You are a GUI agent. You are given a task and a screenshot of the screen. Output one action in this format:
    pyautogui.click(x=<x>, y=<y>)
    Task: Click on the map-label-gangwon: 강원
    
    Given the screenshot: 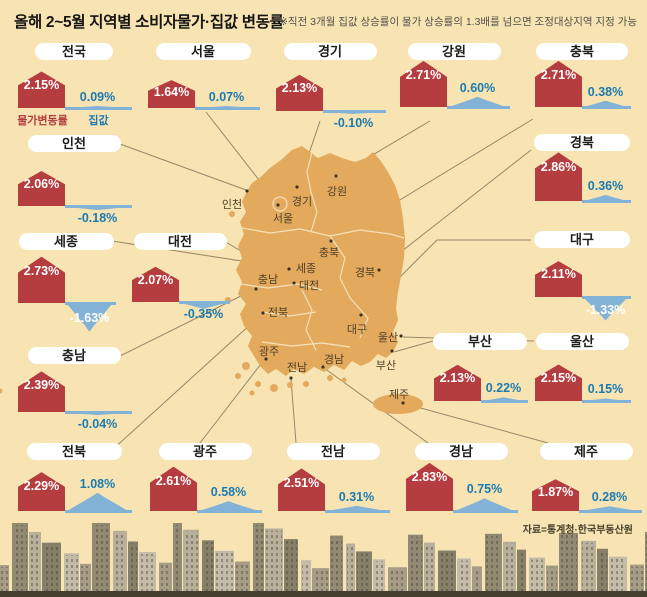 What is the action you would take?
    pyautogui.click(x=337, y=192)
    